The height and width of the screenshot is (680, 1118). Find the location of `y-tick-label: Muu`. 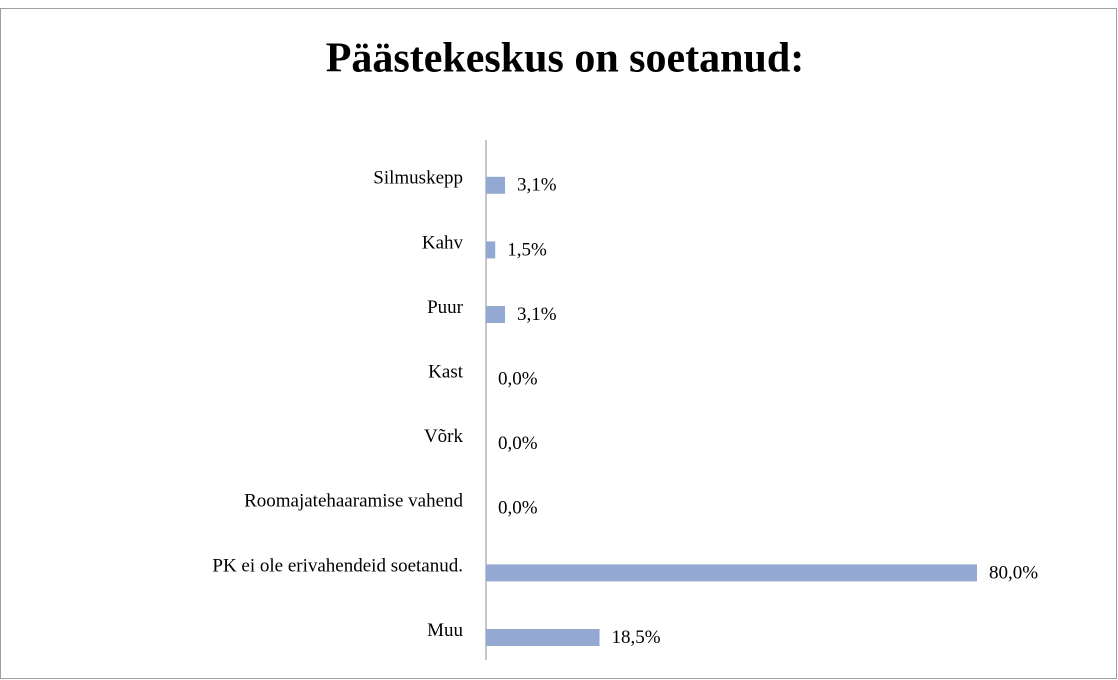

y-tick-label: Muu is located at coordinates (445, 630).